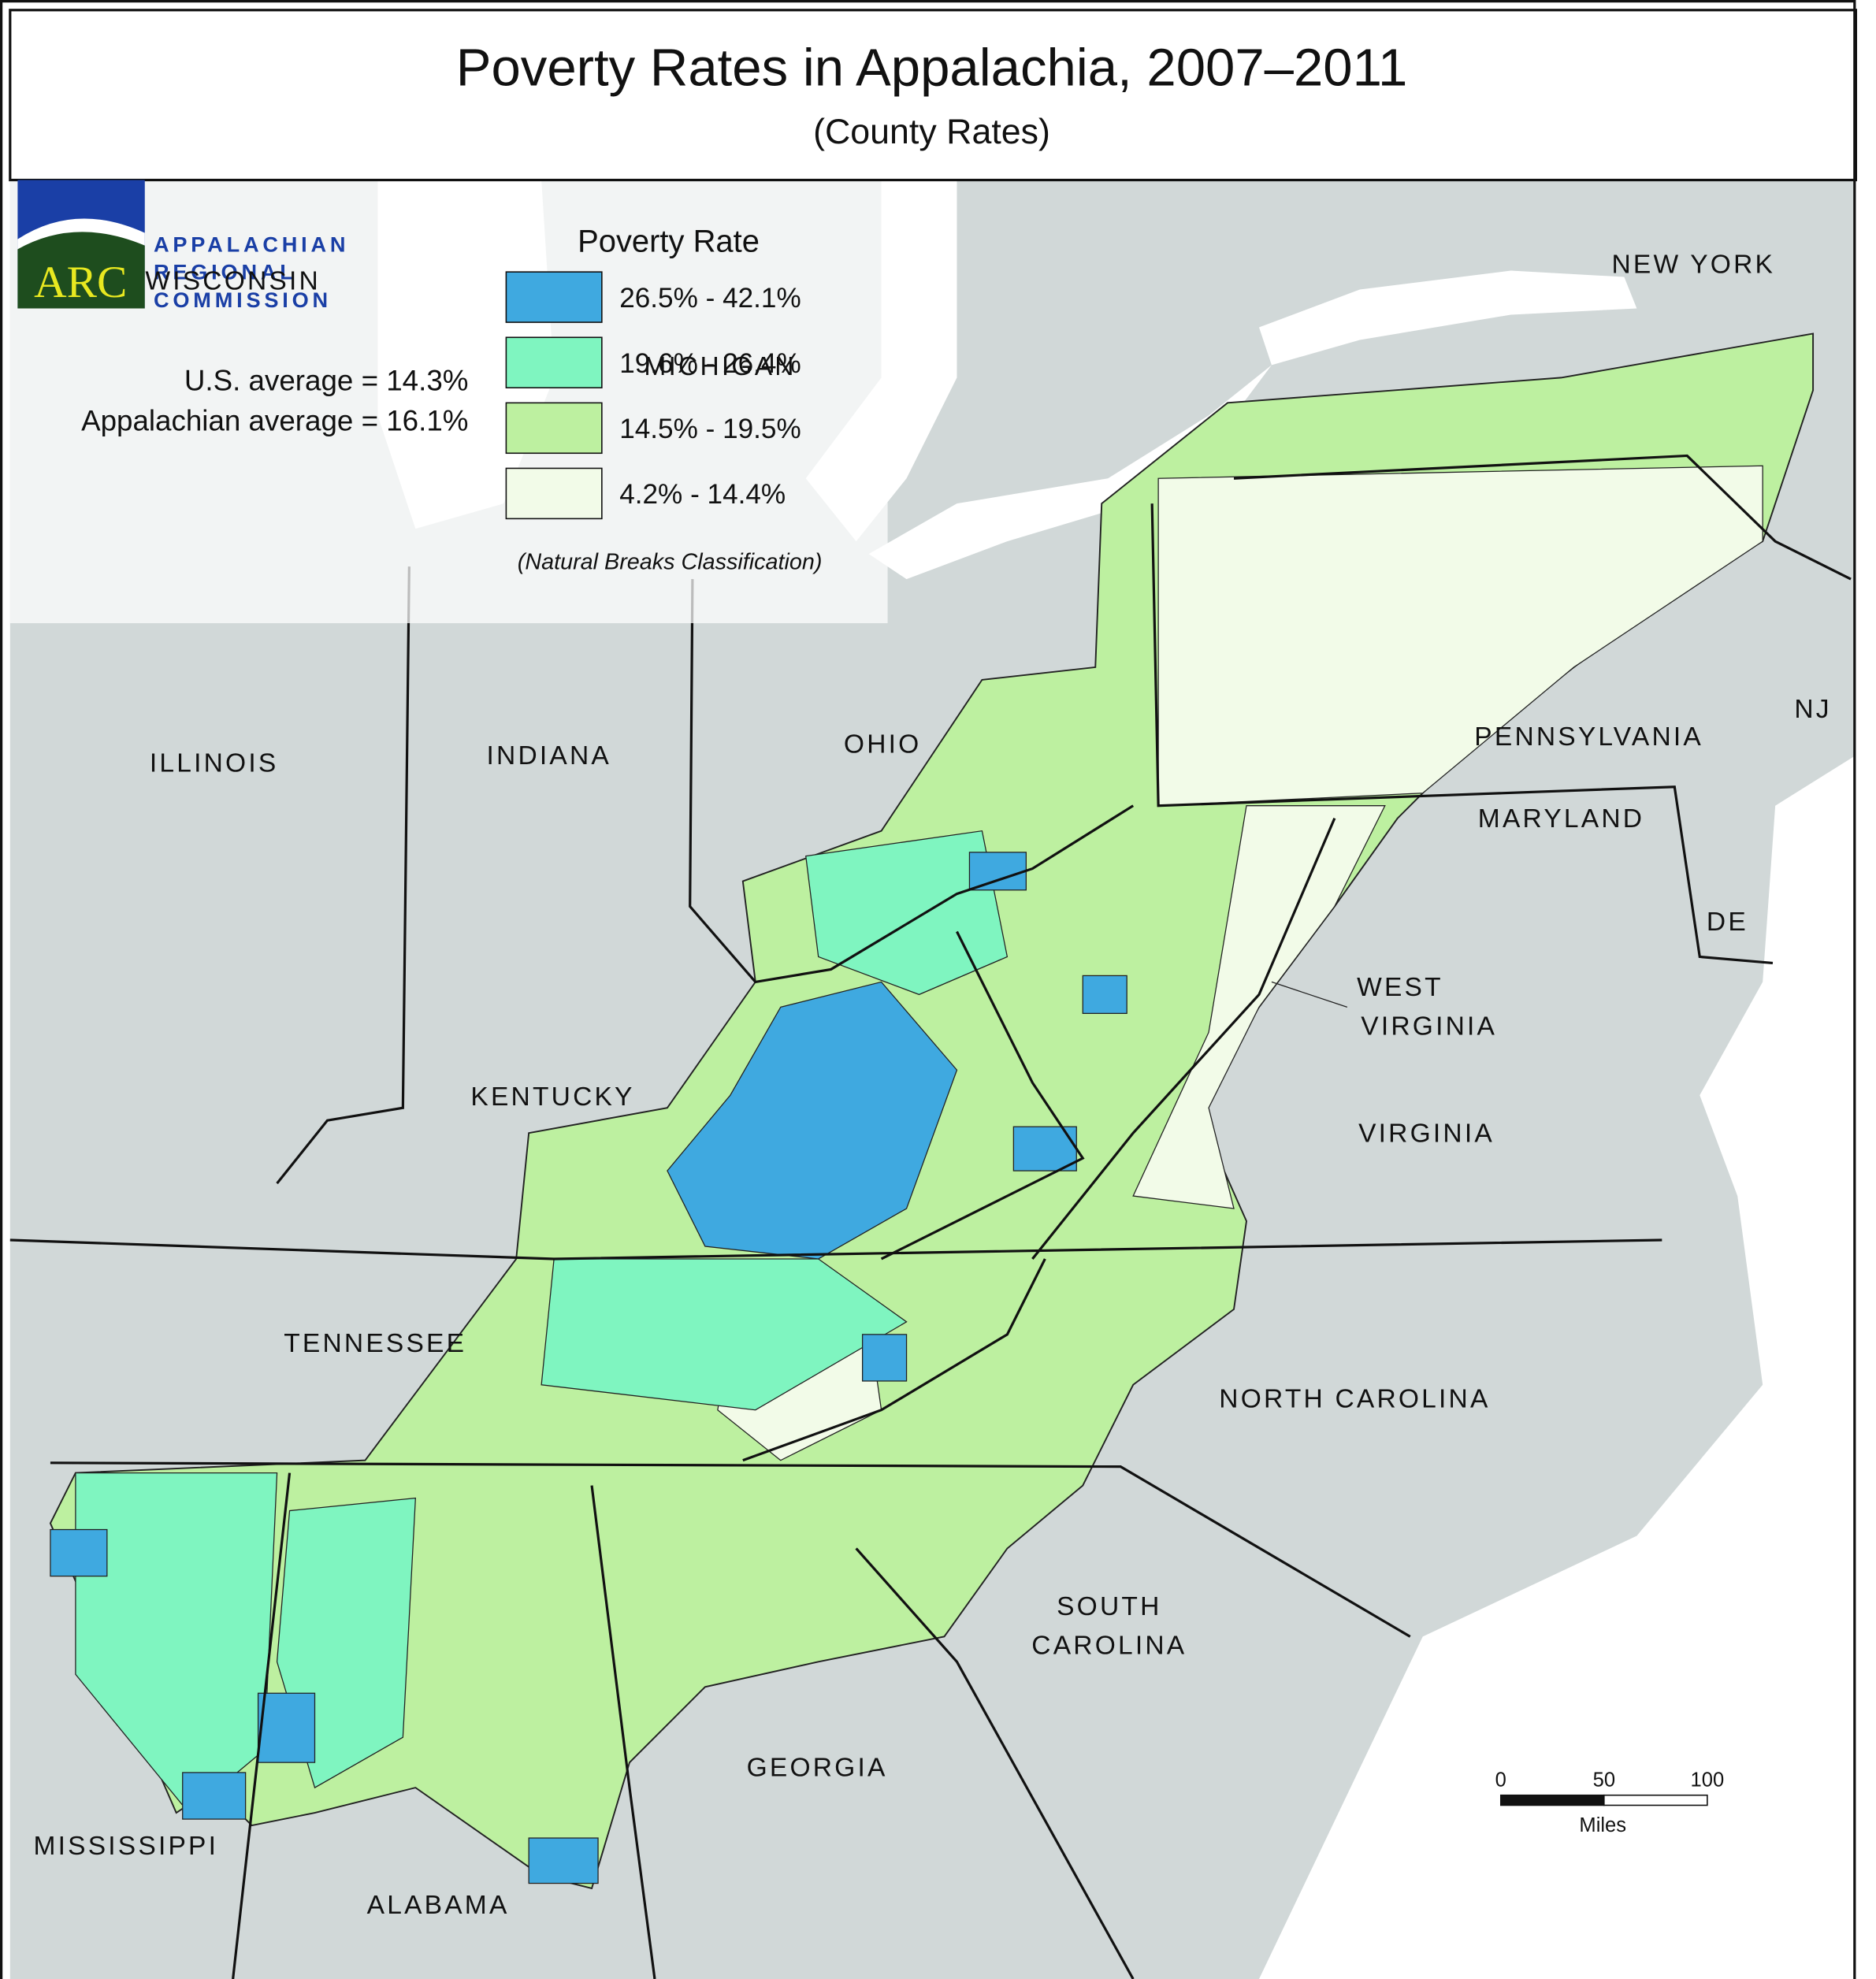  Describe the element at coordinates (1500, 1780) in the screenshot. I see `scale-tick: 0` at that location.